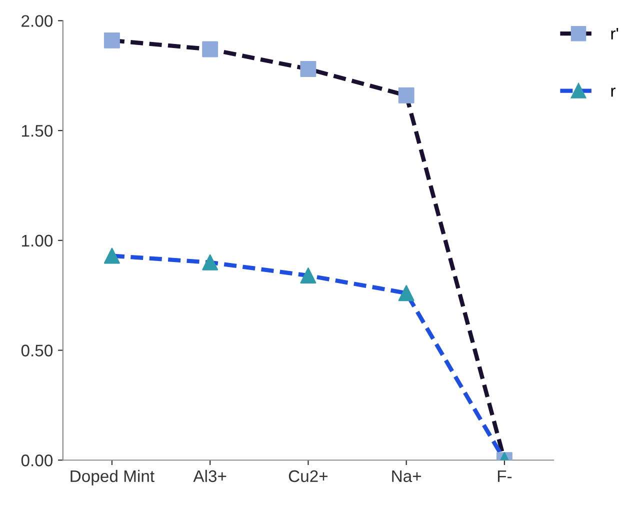  Describe the element at coordinates (37, 21) in the screenshot. I see `y-tick-label: 2.00` at that location.